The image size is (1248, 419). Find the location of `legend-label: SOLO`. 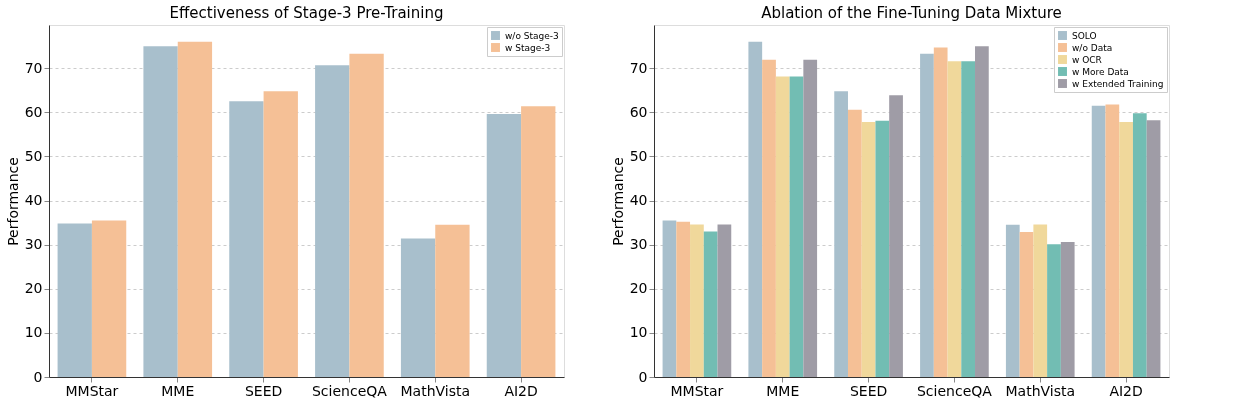

legend-label: SOLO is located at coordinates (1084, 35).